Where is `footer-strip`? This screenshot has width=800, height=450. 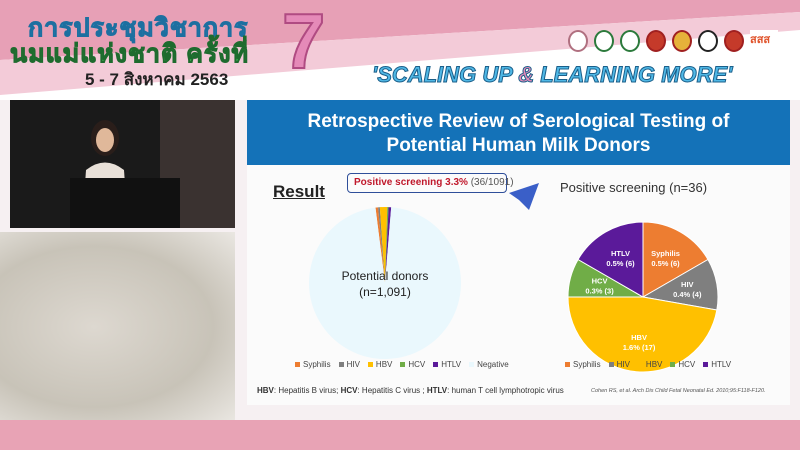
footer-strip is located at coordinates (400, 435).